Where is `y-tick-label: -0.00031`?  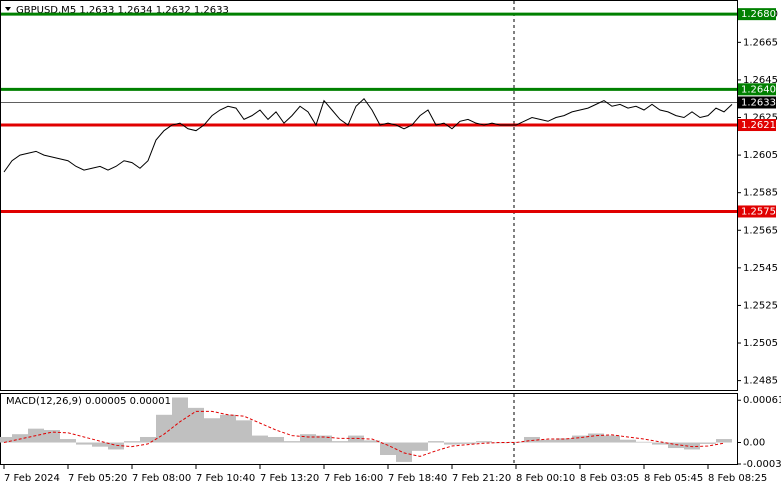
y-tick-label: -0.00031 is located at coordinates (762, 464).